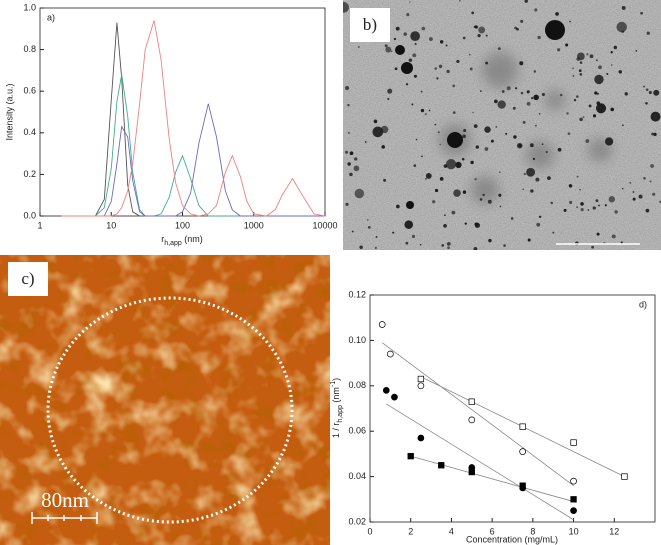 Image resolution: width=661 pixels, height=545 pixels. What do you see at coordinates (532, 531) in the screenshot?
I see `x-tick-label: 8` at bounding box center [532, 531].